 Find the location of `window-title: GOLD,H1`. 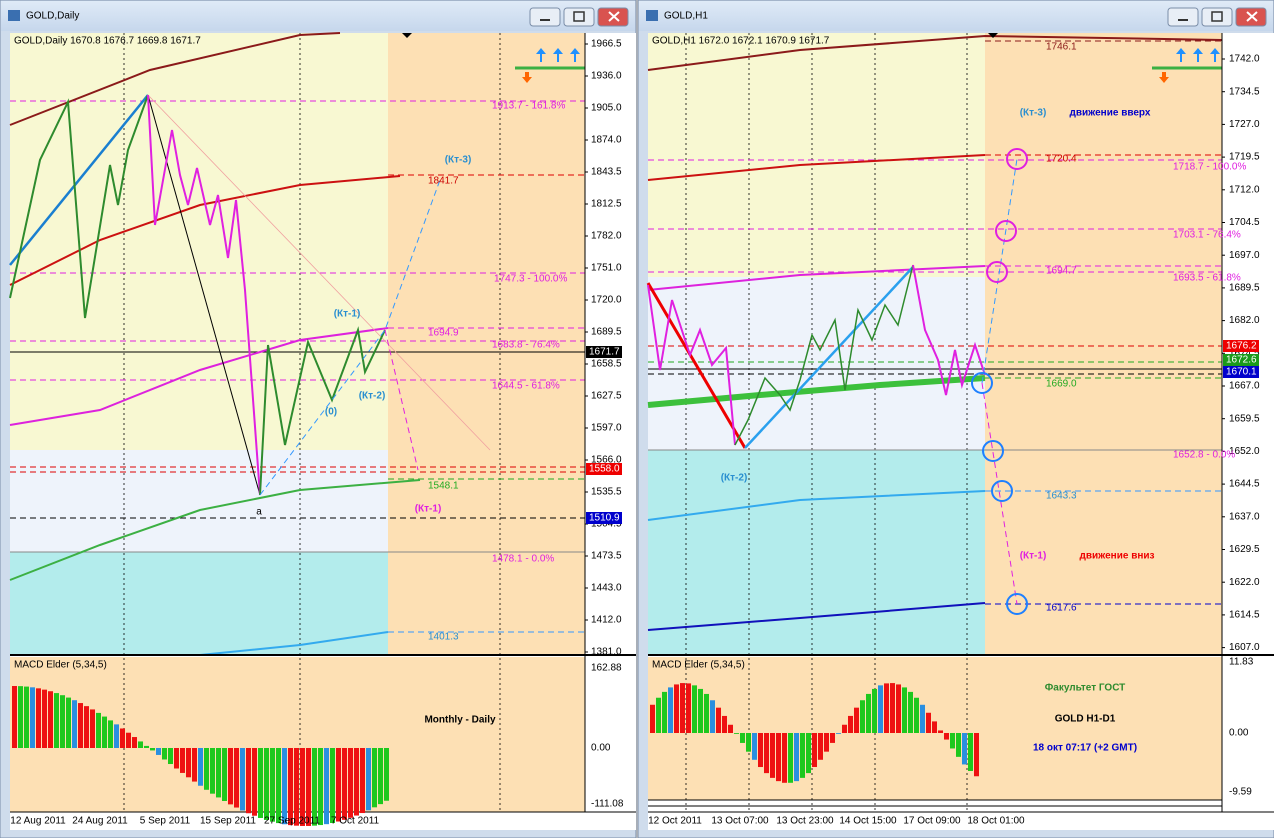

window-title: GOLD,H1 is located at coordinates (686, 16).